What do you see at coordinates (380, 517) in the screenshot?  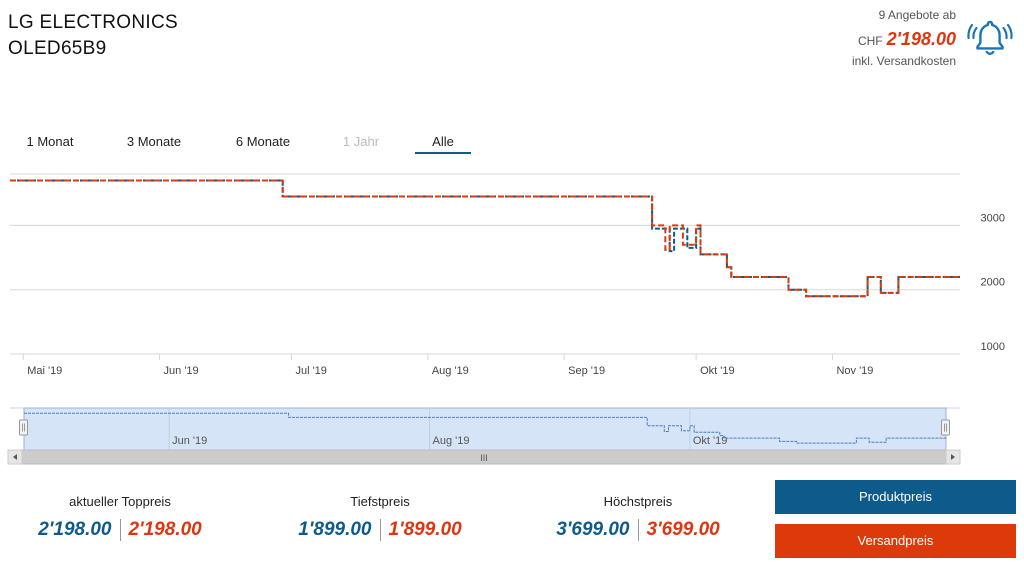 I see `stat-lowest-price: Tiefstpreis 1'899.00 1'899.00` at bounding box center [380, 517].